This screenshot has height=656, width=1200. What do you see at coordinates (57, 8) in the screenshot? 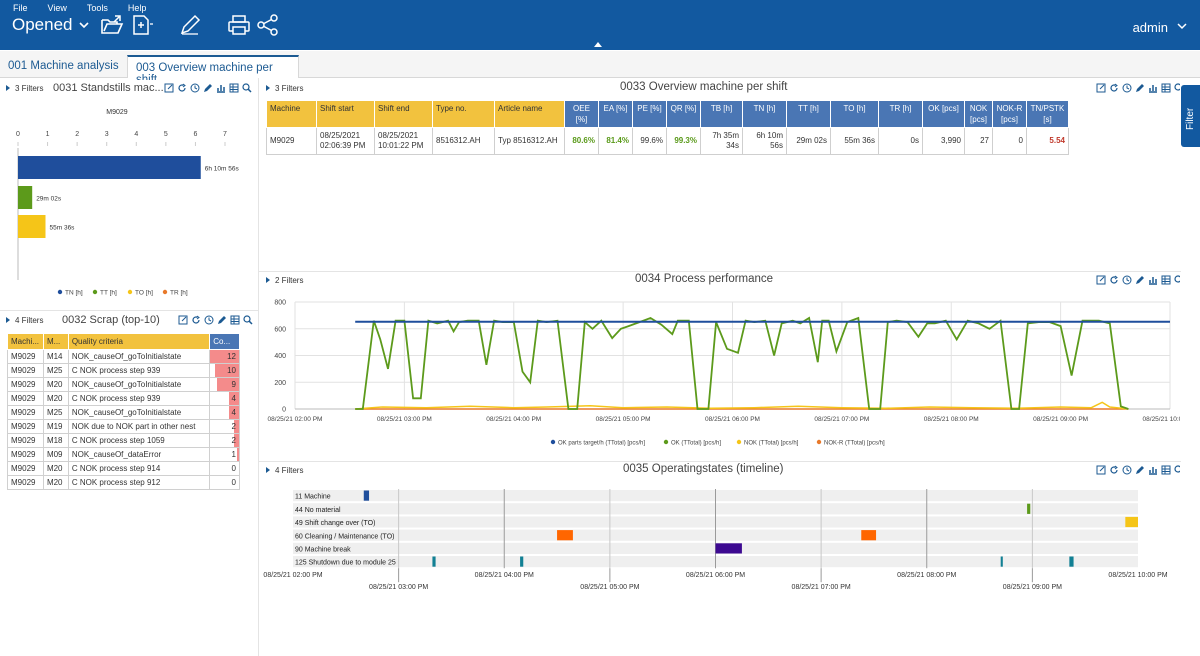
I see `menu-view: View` at bounding box center [57, 8].